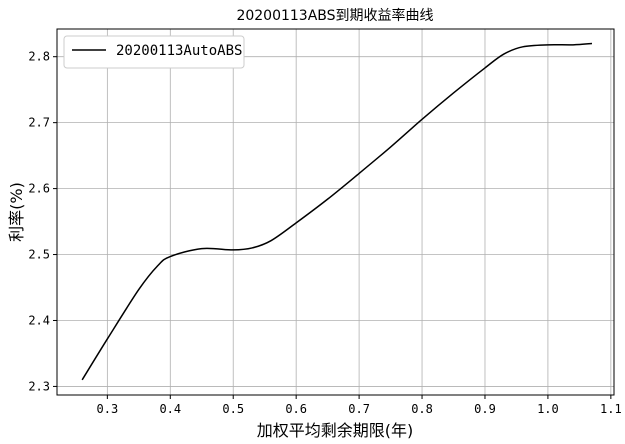 The image size is (625, 444). I want to click on y-tick-label: 2.8, so click(39, 57).